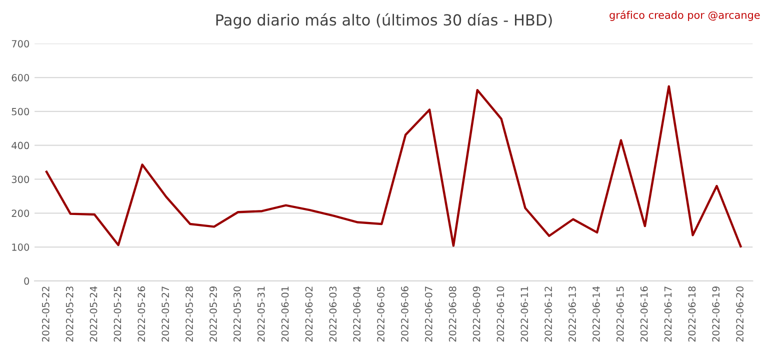 Image resolution: width=768 pixels, height=349 pixels. What do you see at coordinates (524, 314) in the screenshot?
I see `x-tick-label: 2022-06-11` at bounding box center [524, 314].